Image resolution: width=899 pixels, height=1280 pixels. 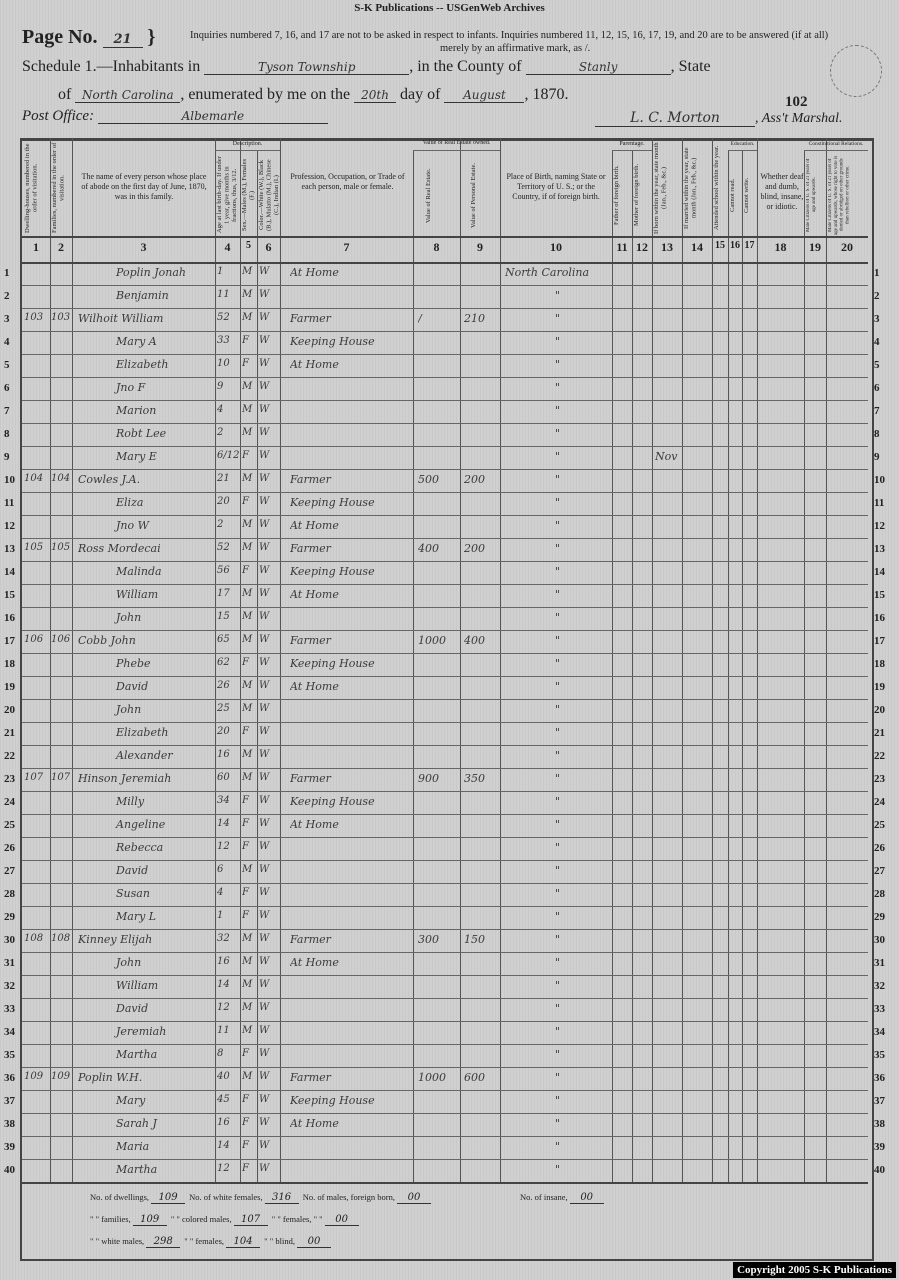 I want to click on person-name: Kinney Elijah, so click(x=115, y=939).